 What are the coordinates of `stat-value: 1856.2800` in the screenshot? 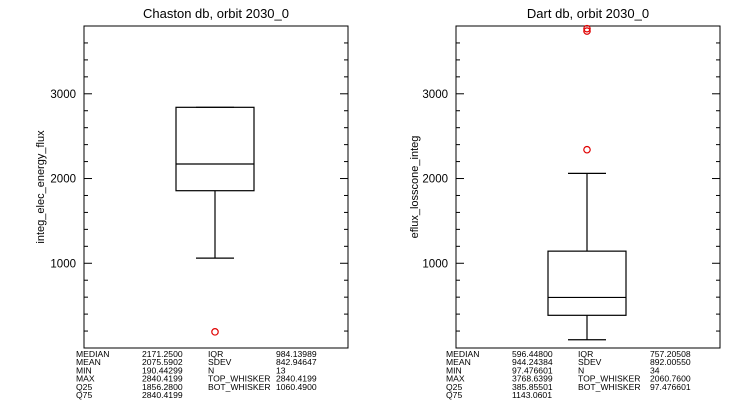 It's located at (162, 387).